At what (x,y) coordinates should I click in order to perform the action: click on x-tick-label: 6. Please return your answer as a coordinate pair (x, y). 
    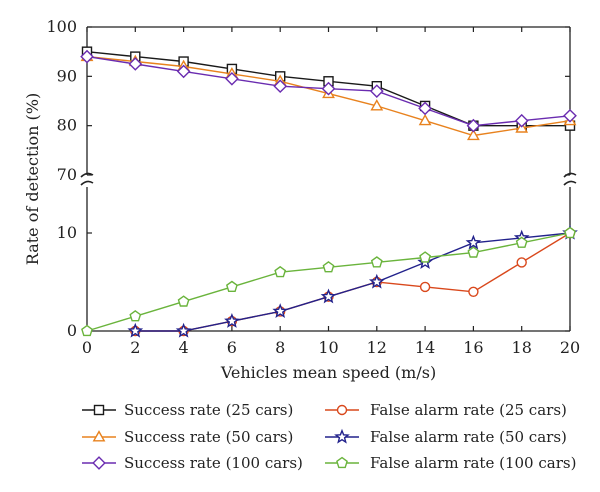
    Looking at the image, I should click on (232, 347).